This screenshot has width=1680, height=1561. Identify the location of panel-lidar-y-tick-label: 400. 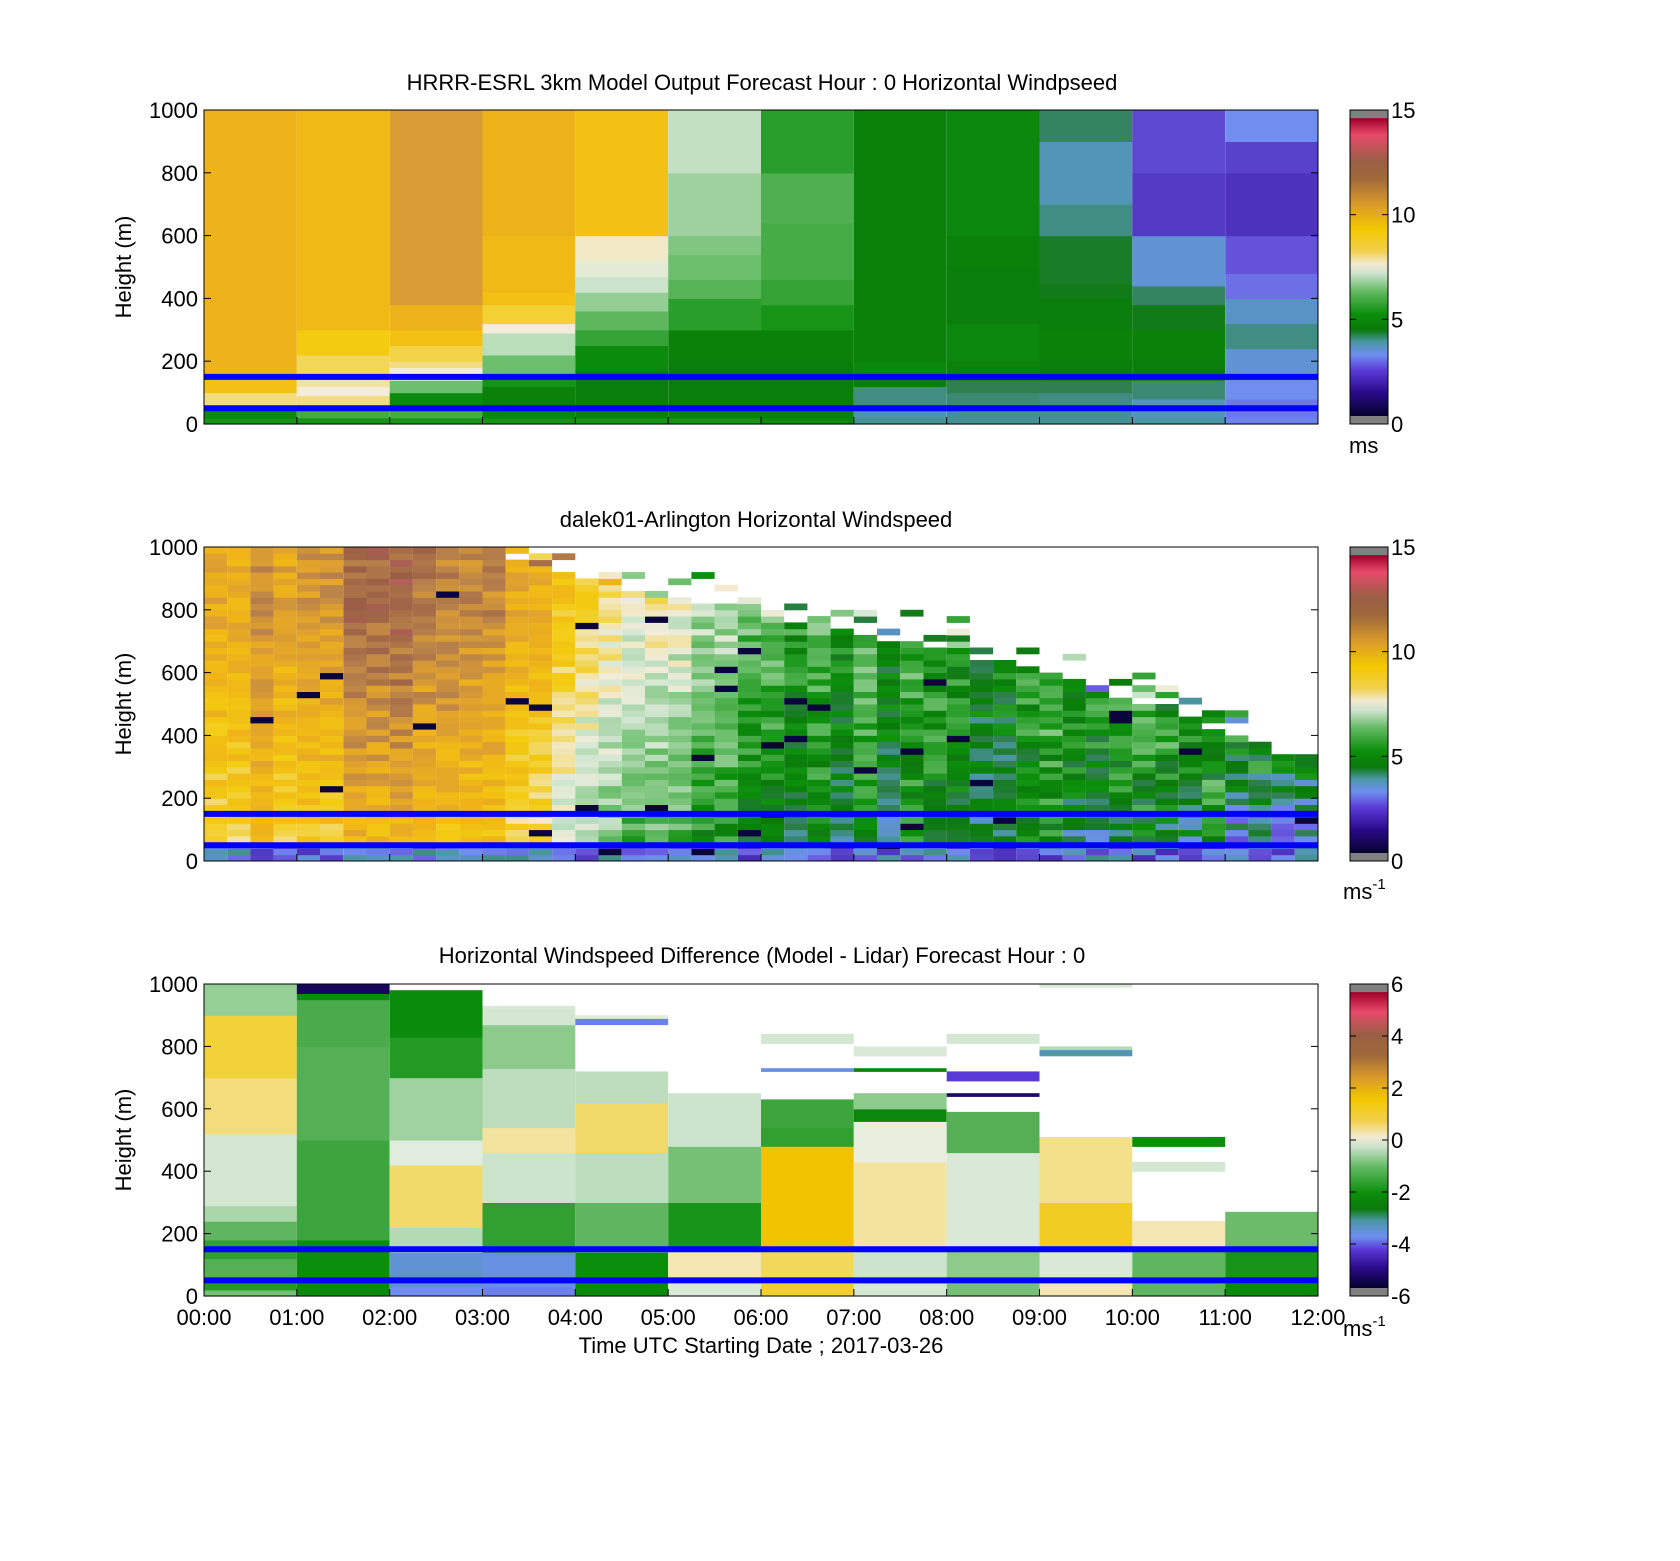
(179, 735).